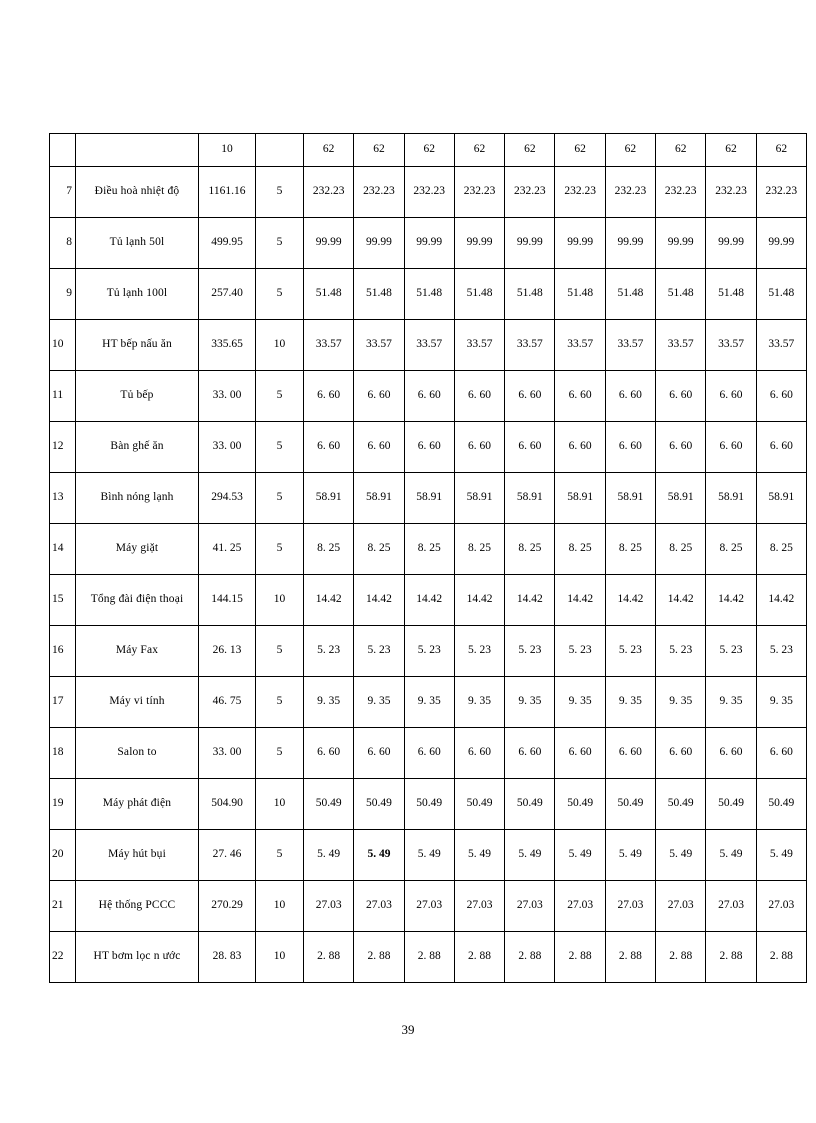  I want to click on row-index-cell: 20, so click(62, 855).